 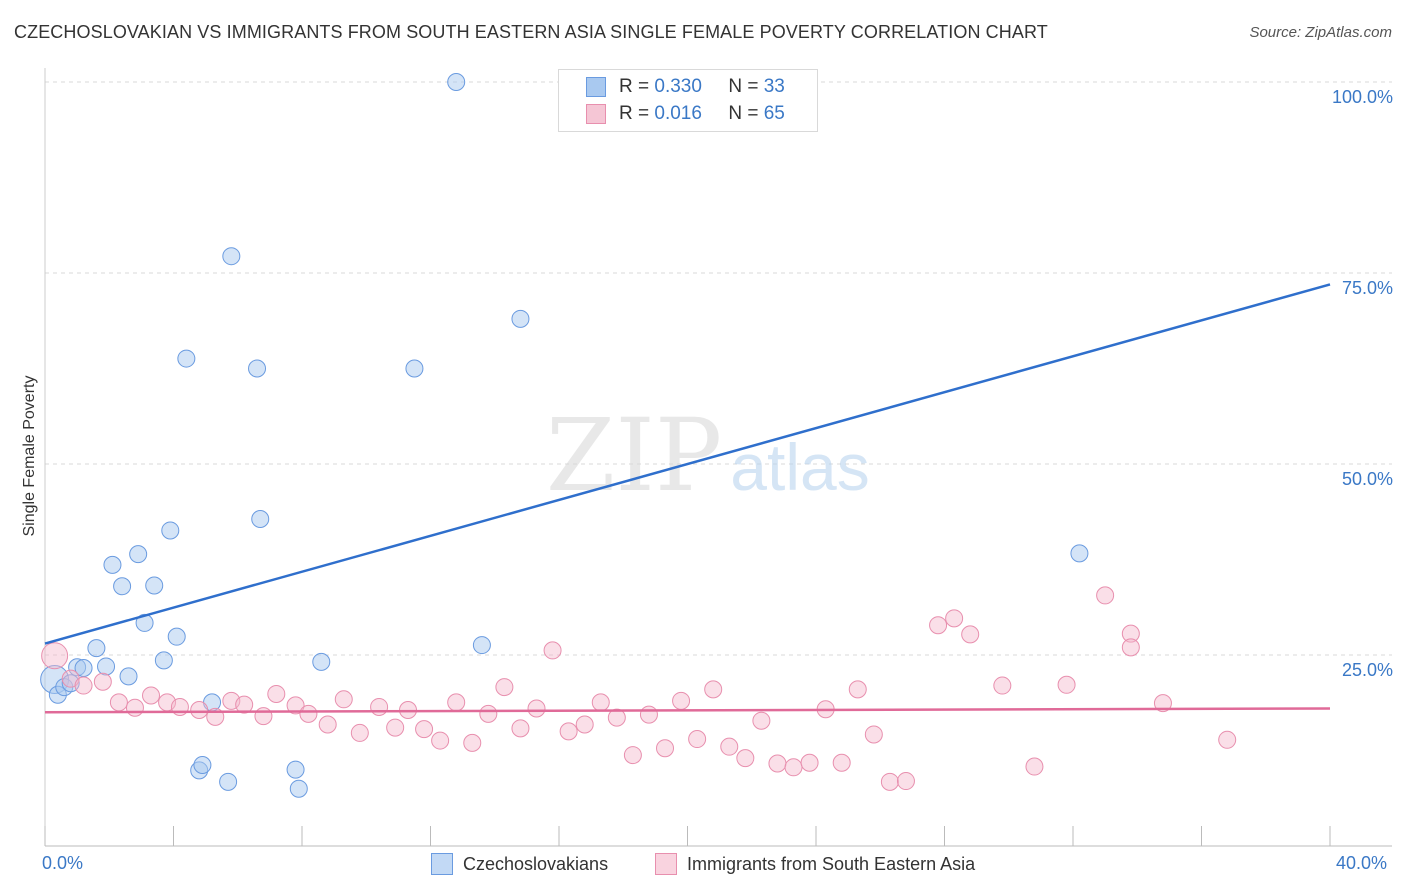 What do you see at coordinates (596, 87) in the screenshot?
I see `legend-swatch-blue` at bounding box center [596, 87].